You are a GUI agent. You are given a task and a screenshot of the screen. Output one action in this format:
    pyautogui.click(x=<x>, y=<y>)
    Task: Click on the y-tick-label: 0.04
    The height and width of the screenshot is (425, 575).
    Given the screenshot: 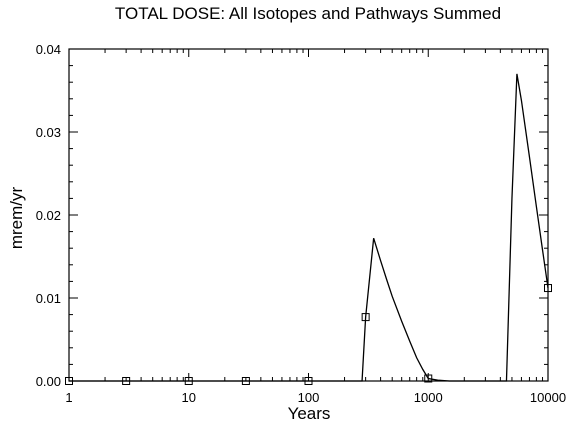 What is the action you would take?
    pyautogui.click(x=48, y=49)
    